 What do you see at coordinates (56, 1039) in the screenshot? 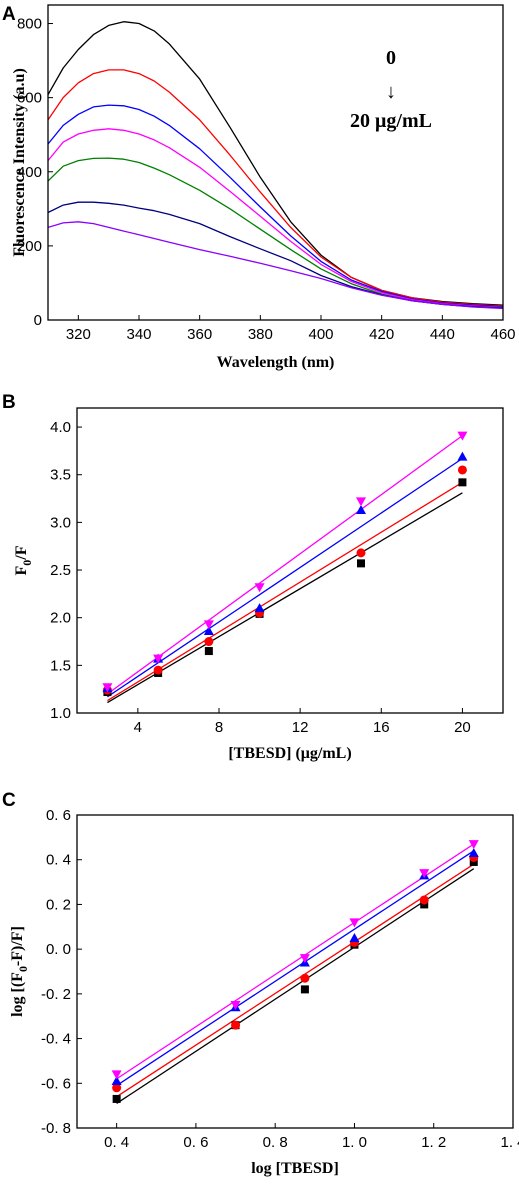
I see `y-tick-label: -0. 4` at bounding box center [56, 1039].